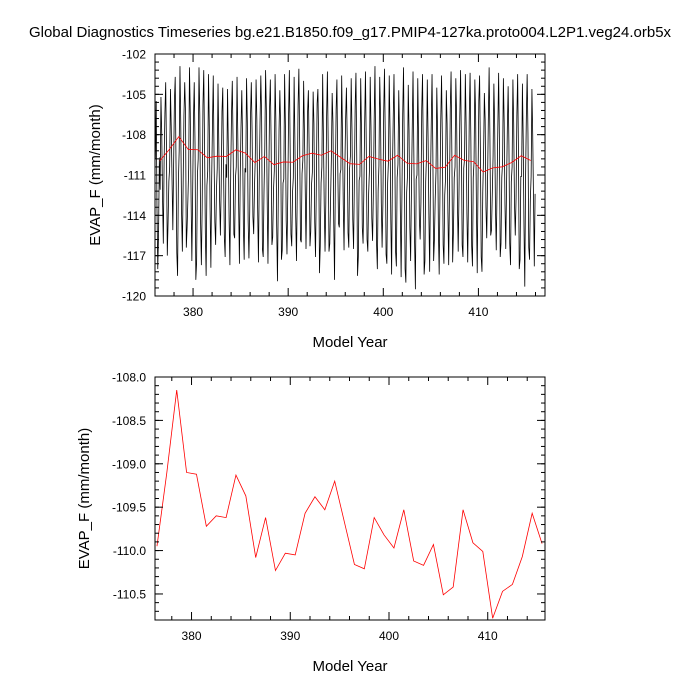  What do you see at coordinates (134, 216) in the screenshot?
I see `y-tick-label: -114` at bounding box center [134, 216].